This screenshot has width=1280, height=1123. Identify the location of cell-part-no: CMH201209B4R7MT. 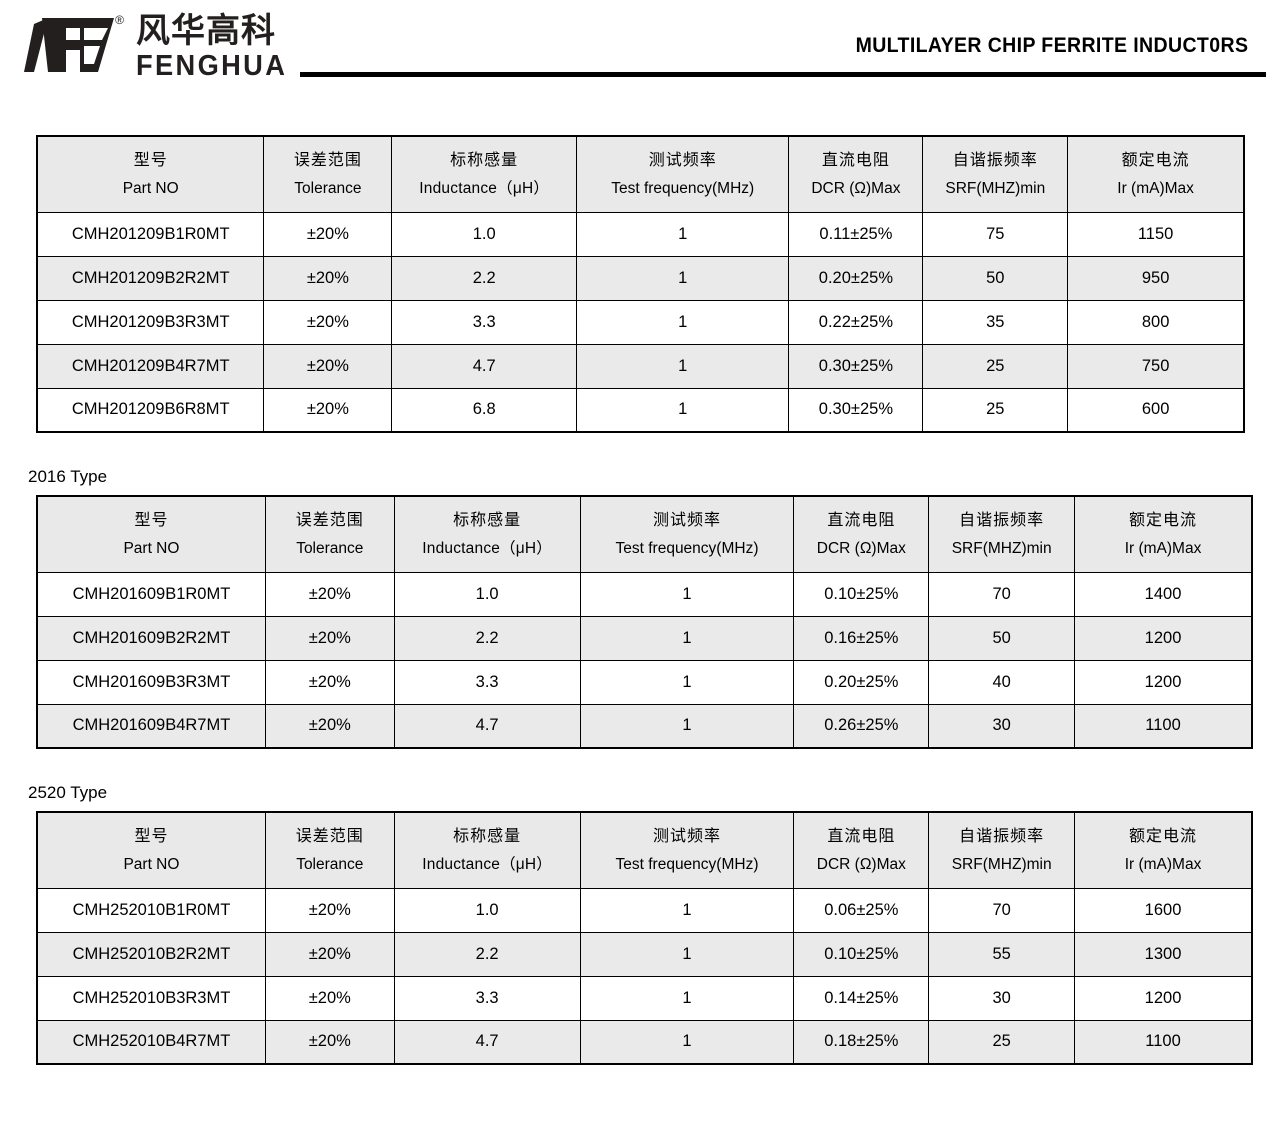
(150, 366).